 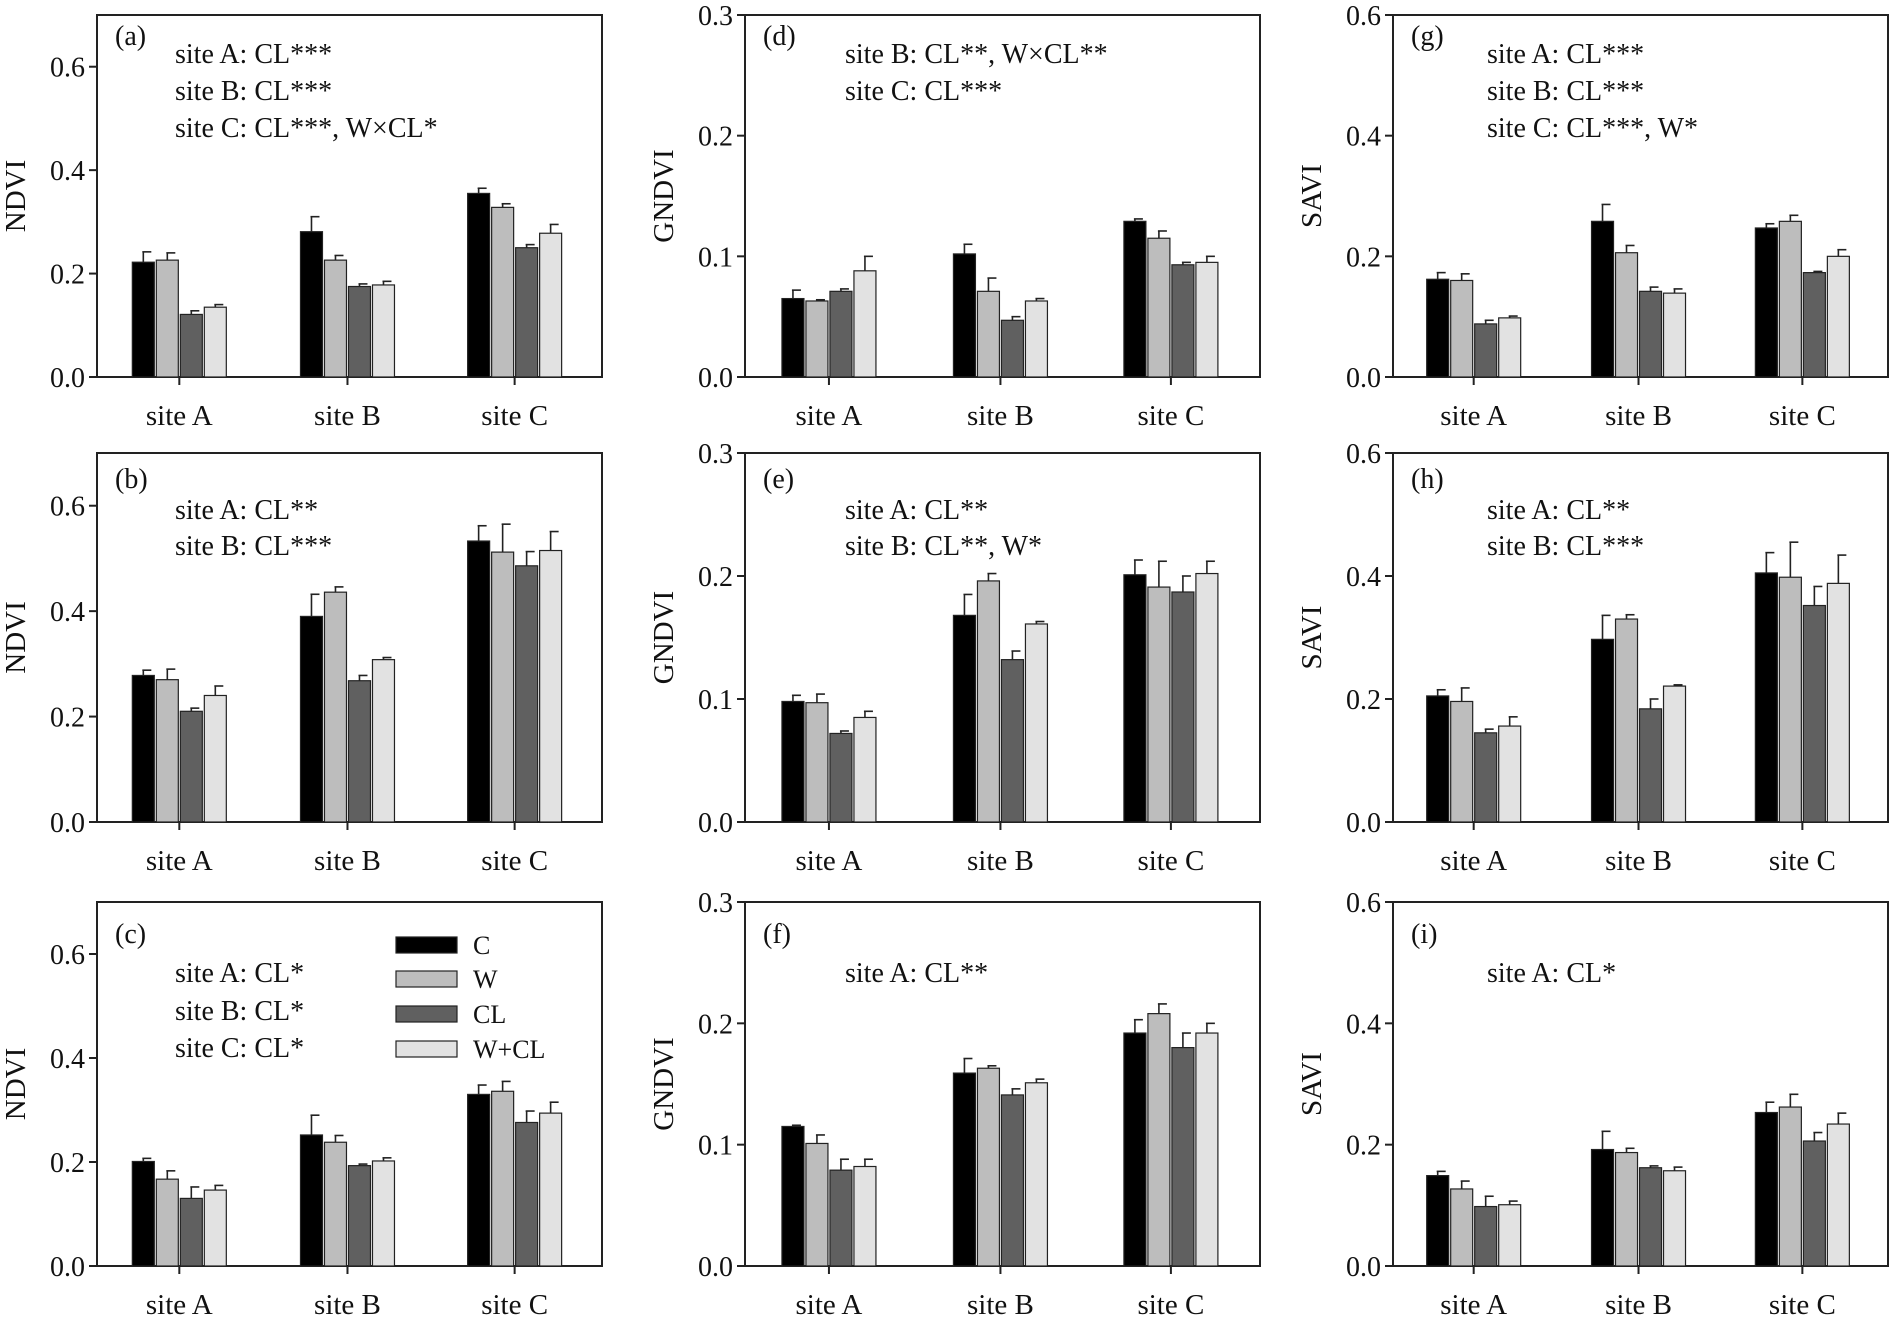 I want to click on significance-annotation: site B: CL**, W×CL**, so click(x=976, y=54).